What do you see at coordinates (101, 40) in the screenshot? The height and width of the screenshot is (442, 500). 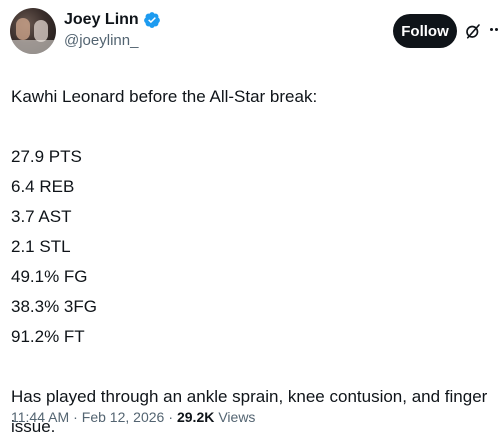 I see `author-handle: @joeylinn_` at bounding box center [101, 40].